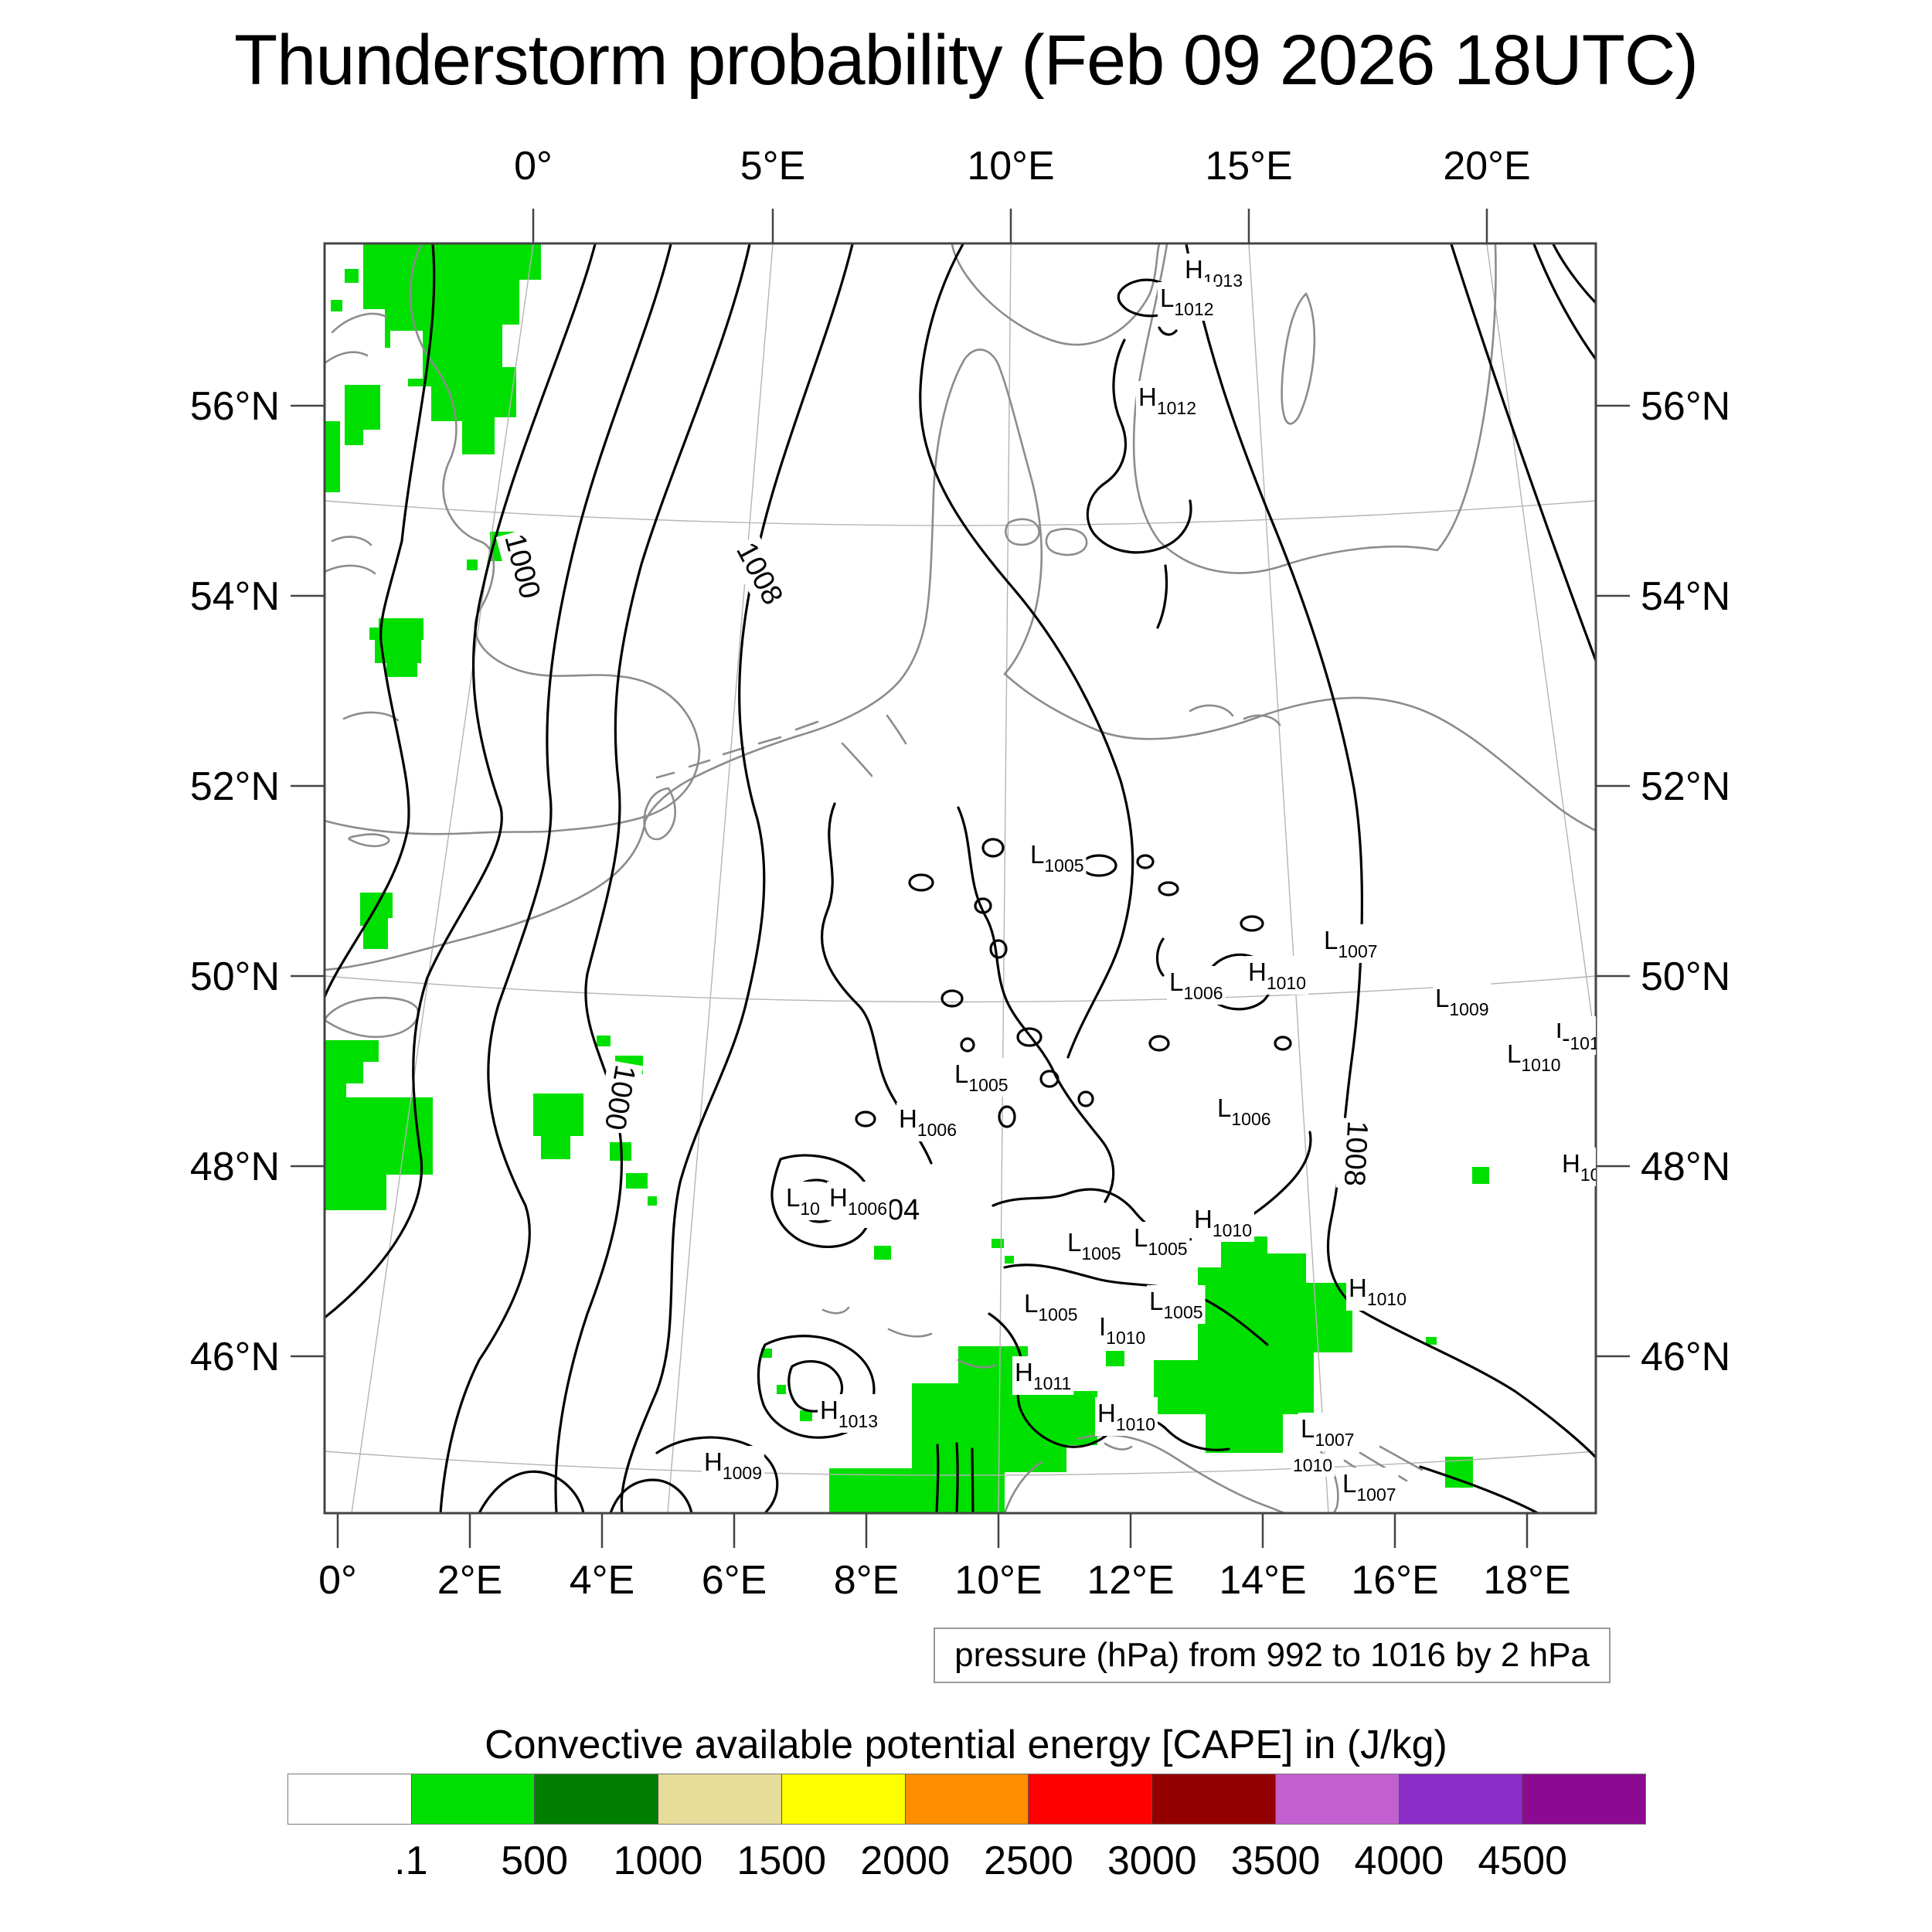 This screenshot has height=1932, width=1932. I want to click on left-lat-label: 54°N, so click(235, 596).